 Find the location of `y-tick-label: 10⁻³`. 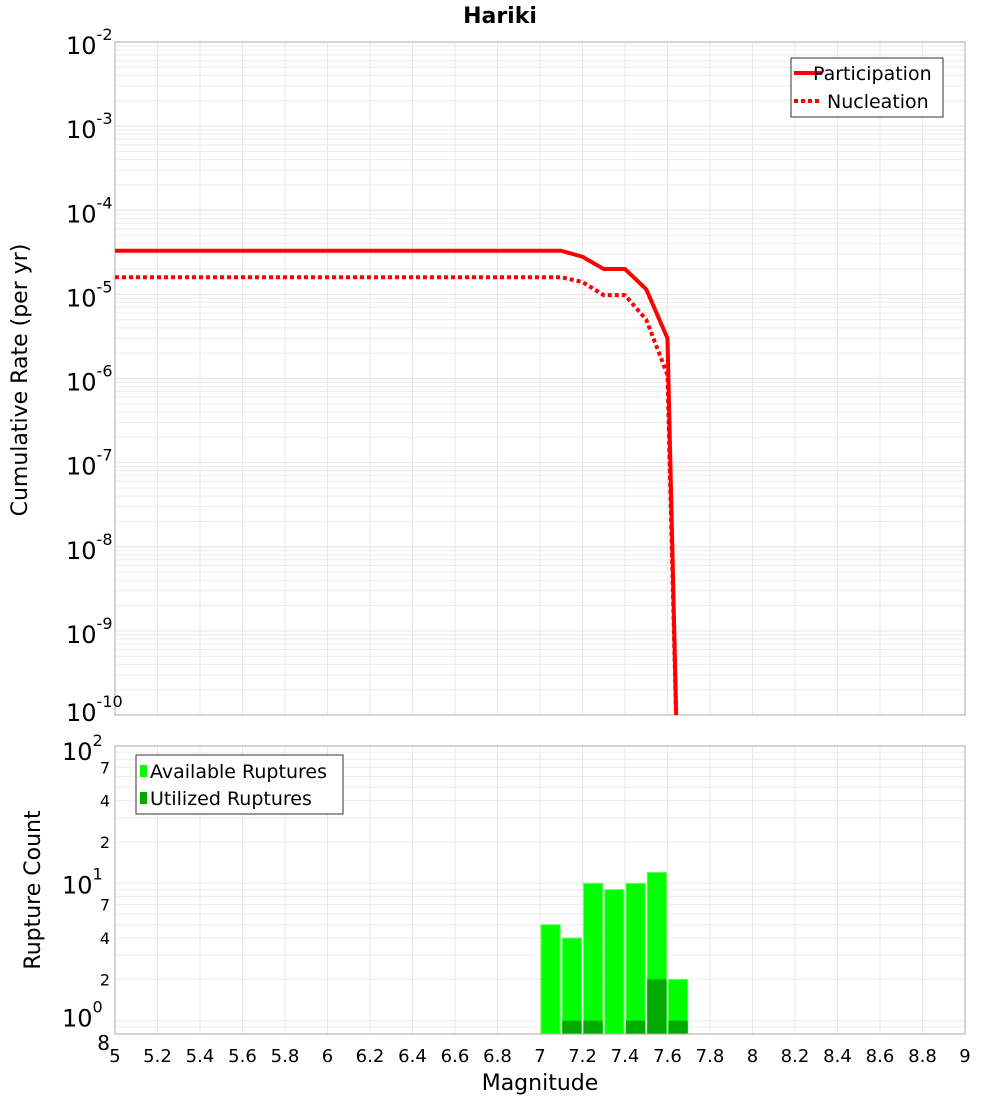

y-tick-label: 10⁻³ is located at coordinates (89, 126).